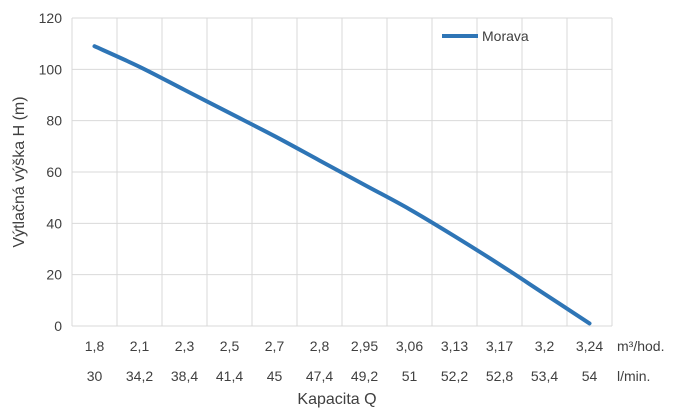  What do you see at coordinates (364, 376) in the screenshot?
I see `x-tick-label-lmin: 49,2` at bounding box center [364, 376].